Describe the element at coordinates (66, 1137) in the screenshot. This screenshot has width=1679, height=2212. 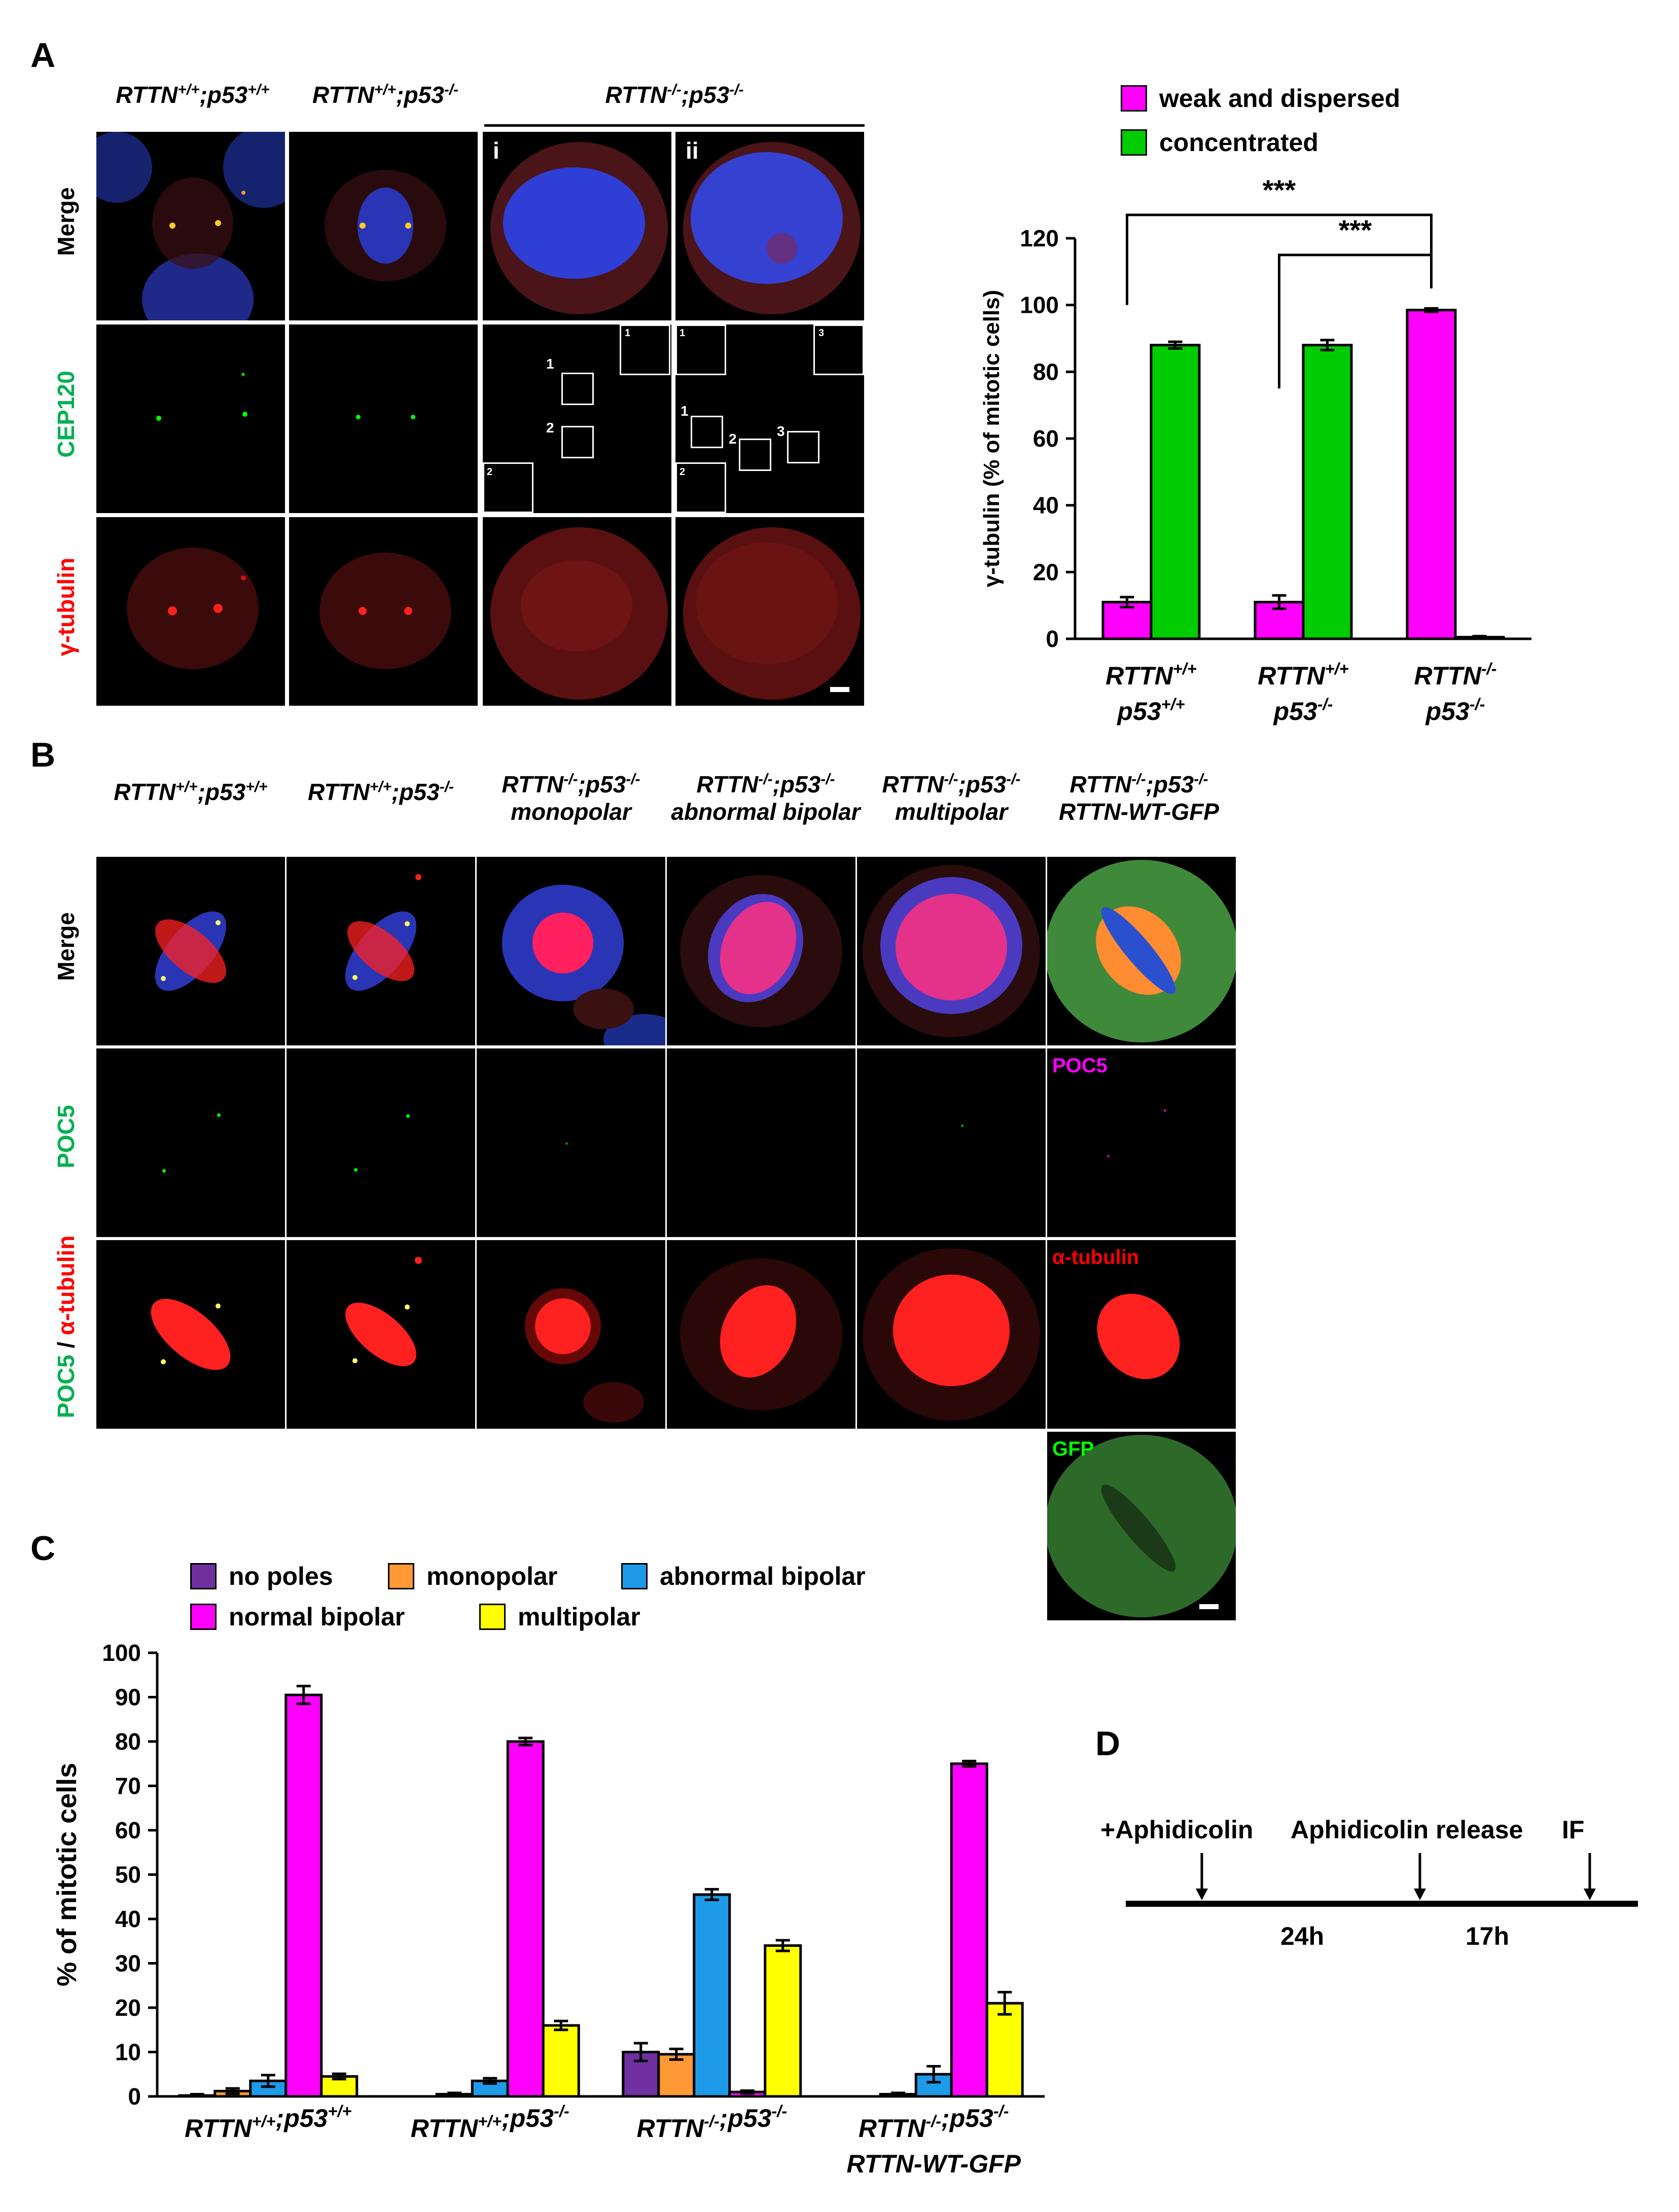
I see `b-row-label-poc5: POC5` at that location.